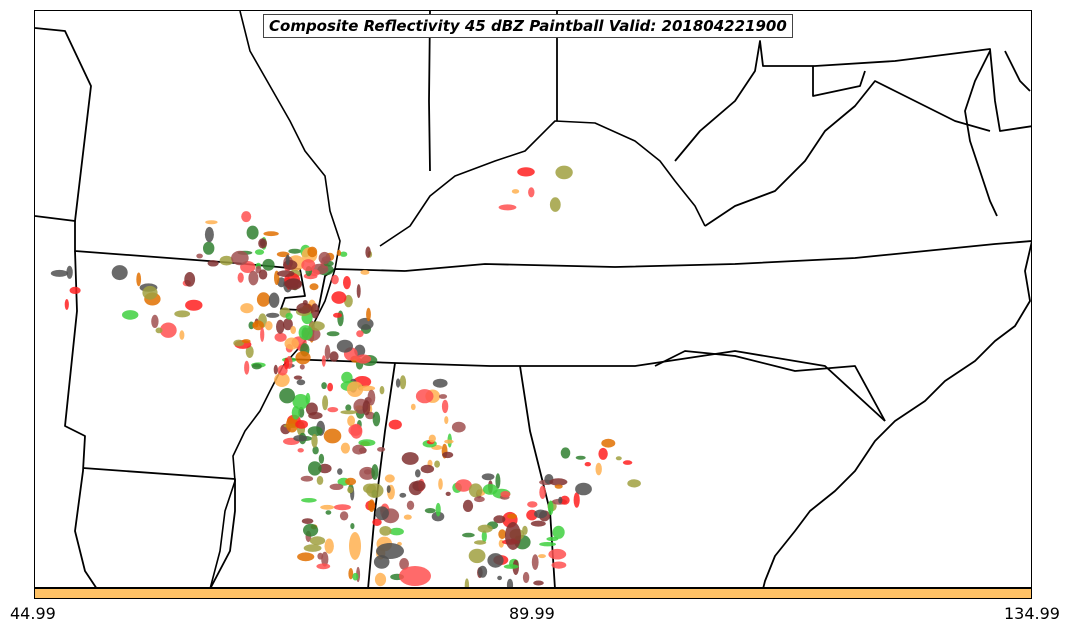  Describe the element at coordinates (290, 140) in the screenshot. I see `river-upper-mississippi` at that location.